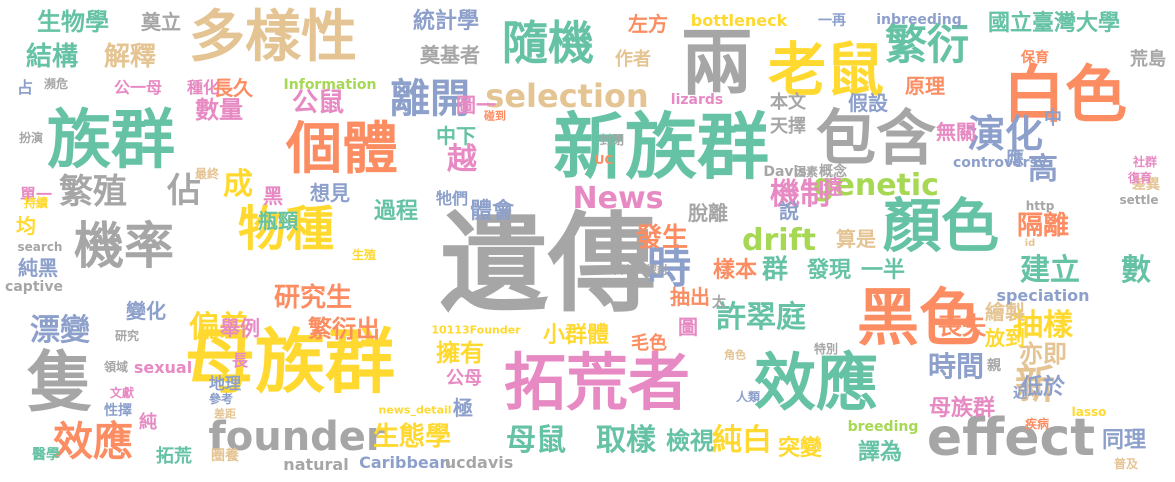 This screenshot has height=482, width=1175. I want to click on word: Information, so click(330, 85).